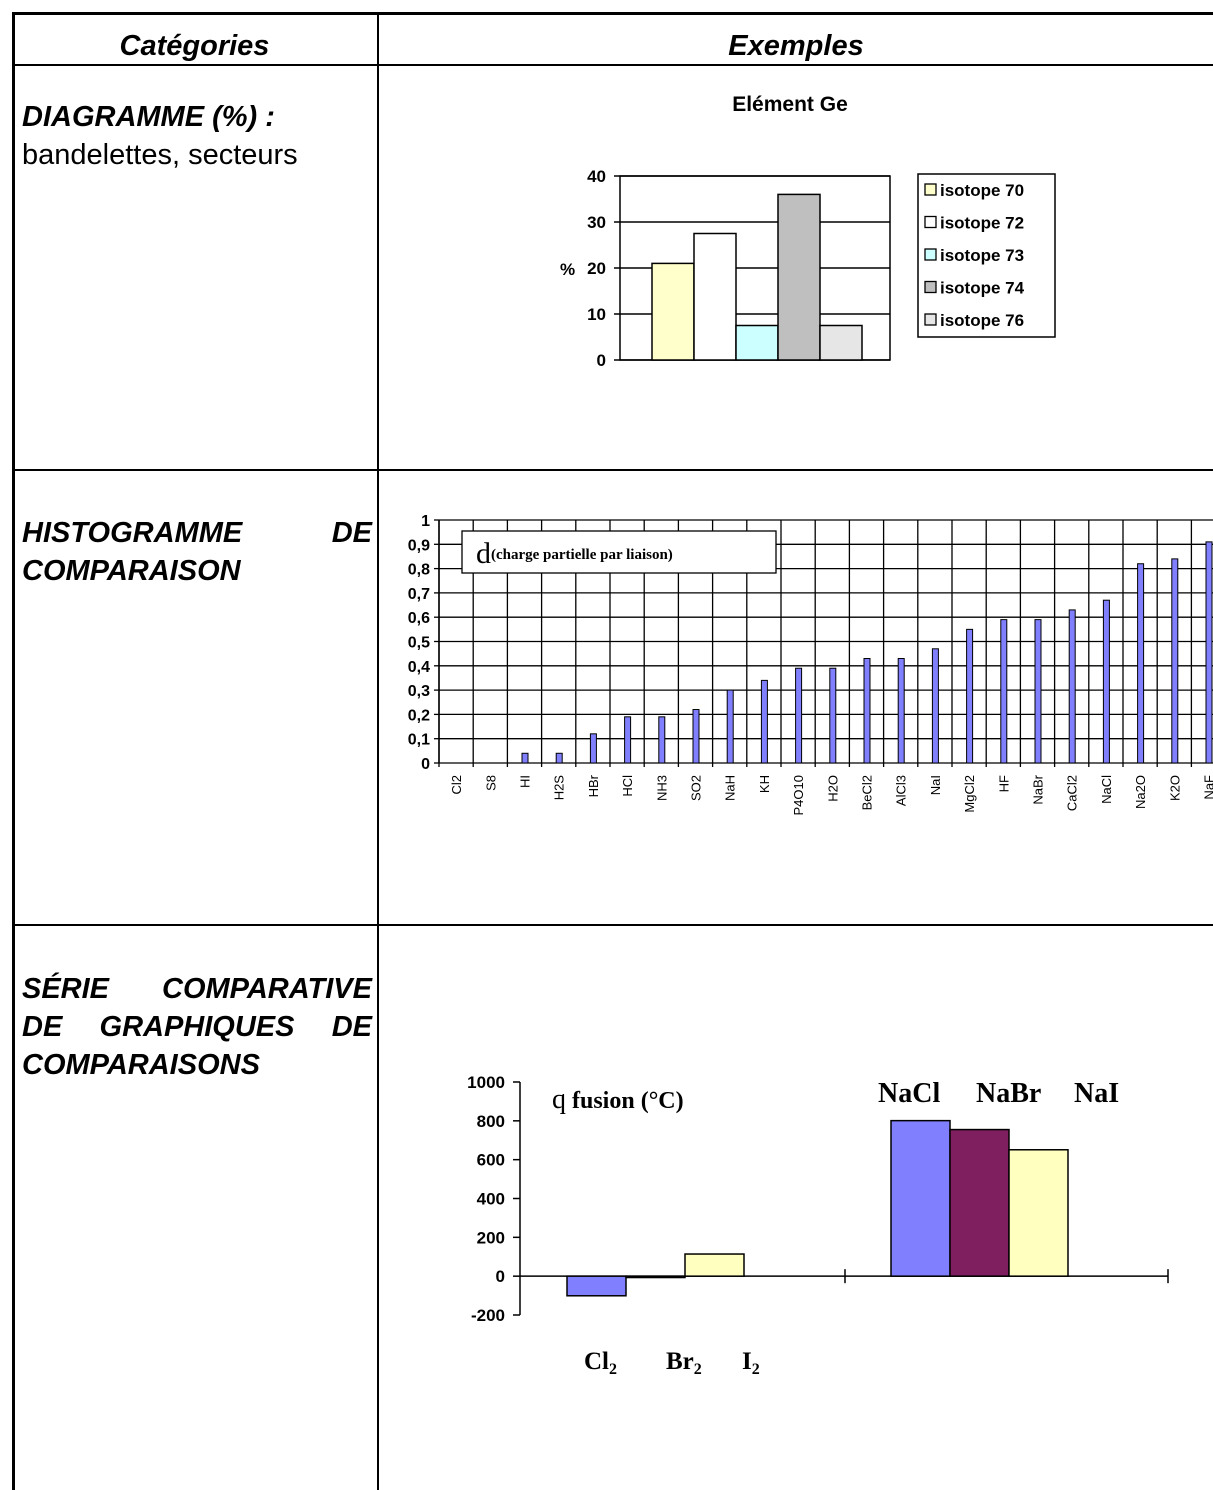  Describe the element at coordinates (909, 1093) in the screenshot. I see `group-label: NaCl` at that location.